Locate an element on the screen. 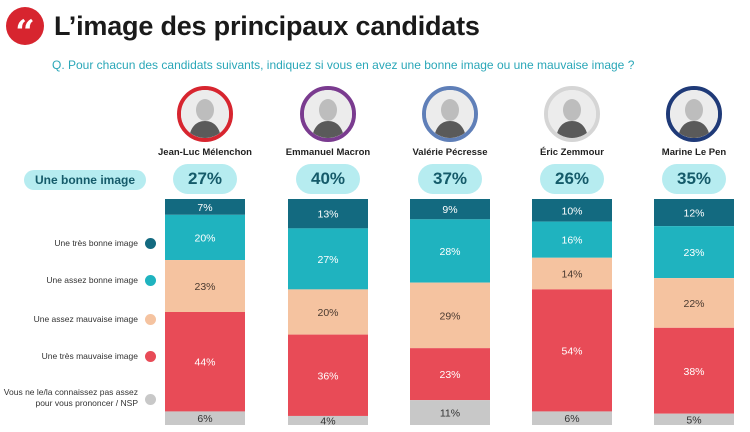 The width and height of the screenshot is (750, 432). bar-value-label: 28% is located at coordinates (449, 252).